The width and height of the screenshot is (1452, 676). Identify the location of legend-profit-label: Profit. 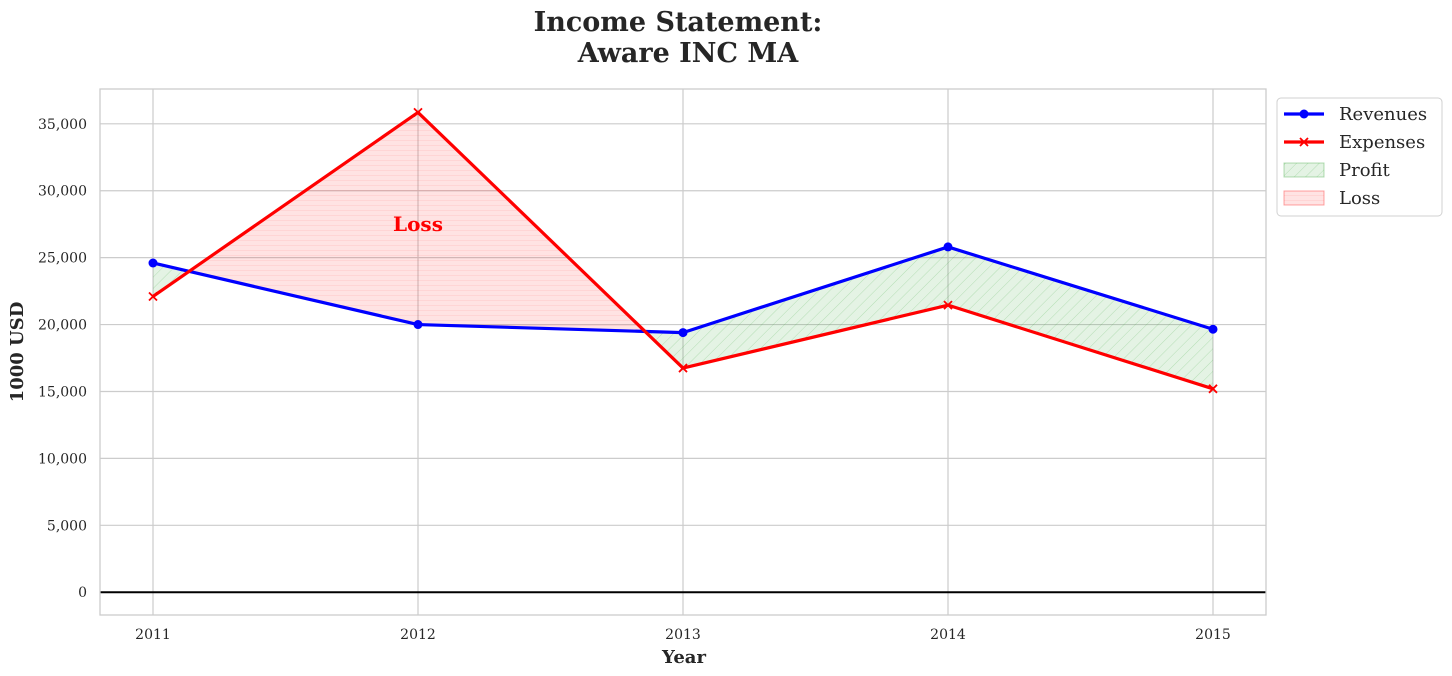
(1365, 170).